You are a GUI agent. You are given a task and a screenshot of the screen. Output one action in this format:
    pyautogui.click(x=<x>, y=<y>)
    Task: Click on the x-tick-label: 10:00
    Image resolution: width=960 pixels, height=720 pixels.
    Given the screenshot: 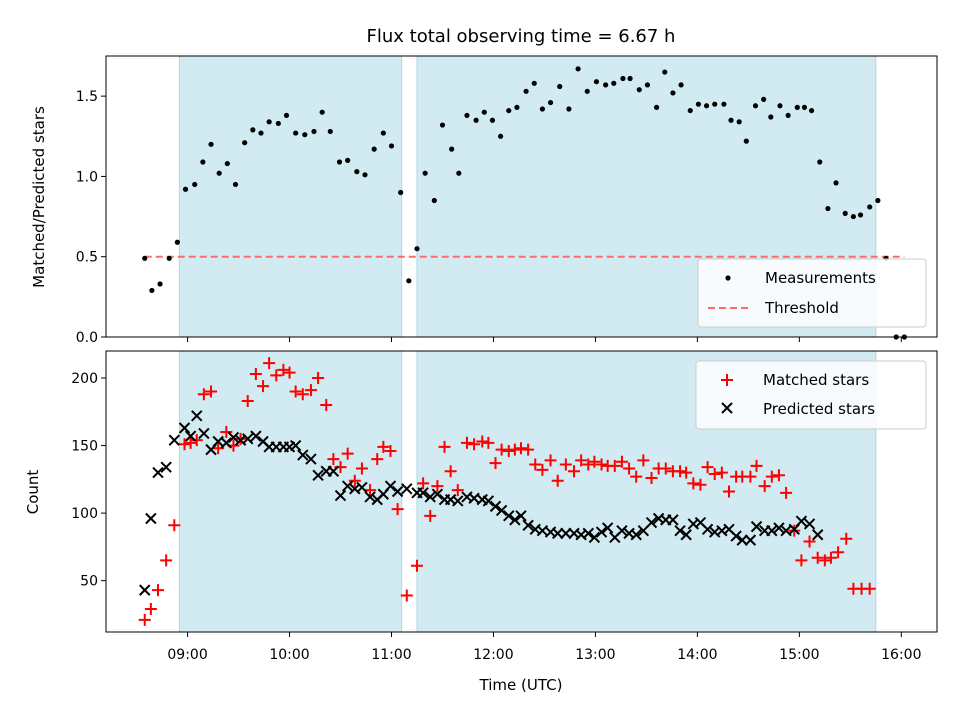 What is the action you would take?
    pyautogui.click(x=289, y=655)
    